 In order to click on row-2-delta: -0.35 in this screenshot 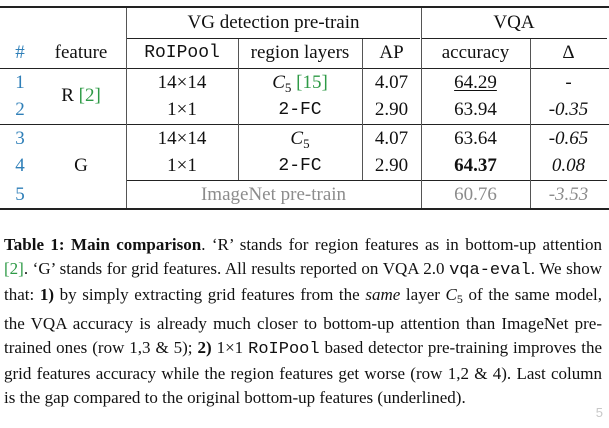, I will do `click(568, 109)`.